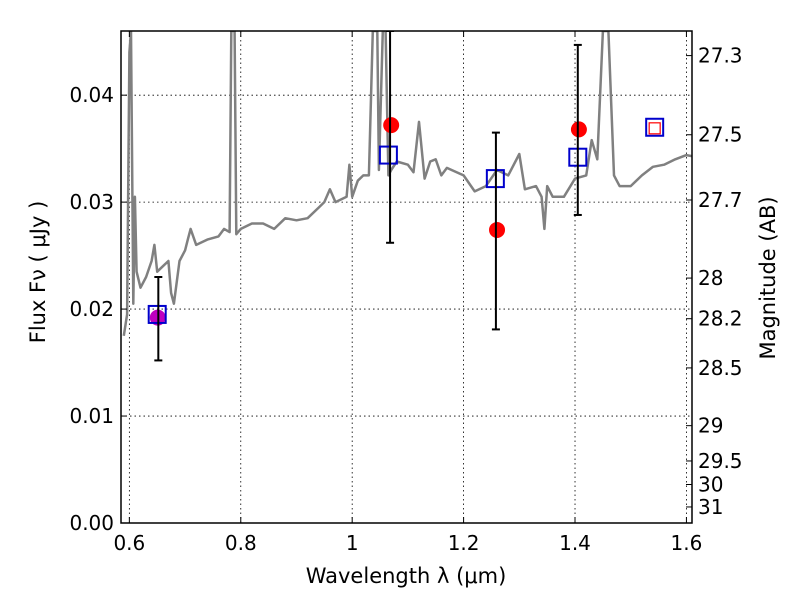  Describe the element at coordinates (768, 277) in the screenshot. I see `right-axis-label: Magnitude (AB)` at that location.